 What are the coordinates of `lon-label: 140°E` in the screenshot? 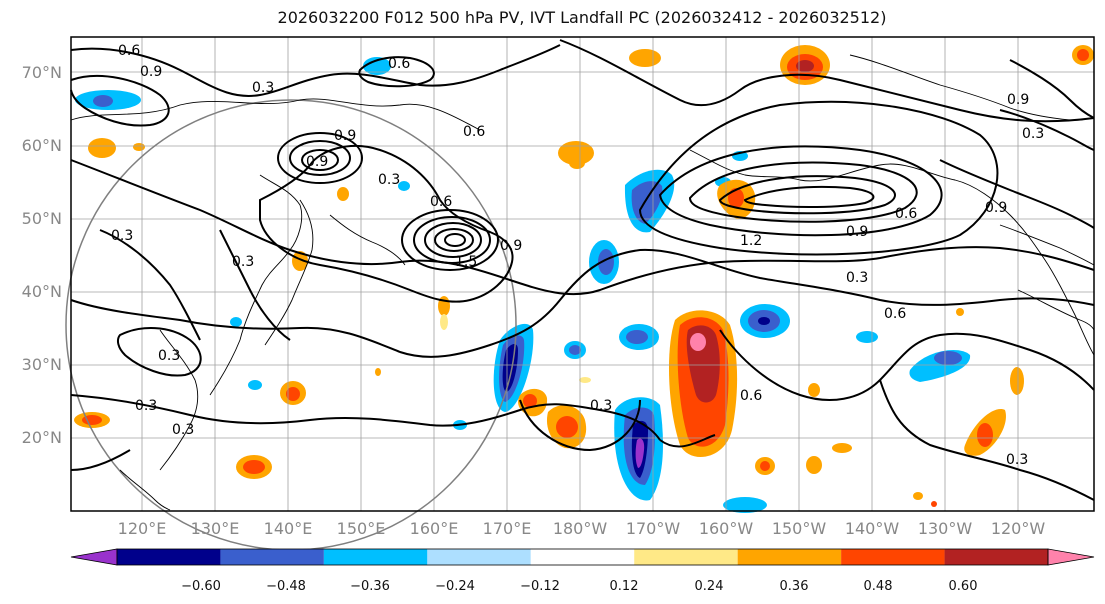 It's located at (288, 528).